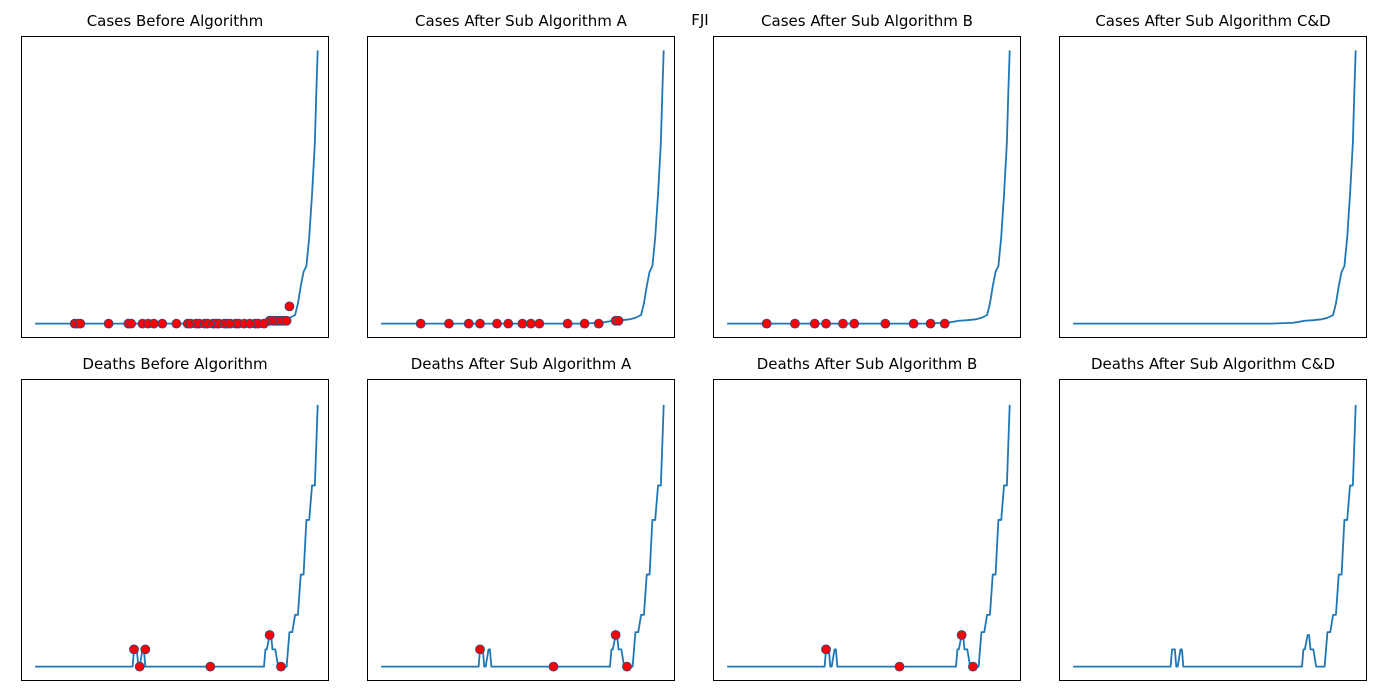  What do you see at coordinates (700, 20) in the screenshot?
I see `figure-title: FJI` at bounding box center [700, 20].